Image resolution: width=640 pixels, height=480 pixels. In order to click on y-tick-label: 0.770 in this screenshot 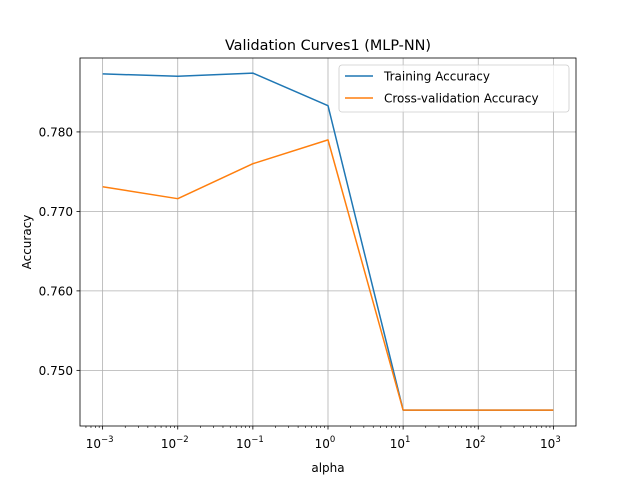, I will do `click(56, 212)`.